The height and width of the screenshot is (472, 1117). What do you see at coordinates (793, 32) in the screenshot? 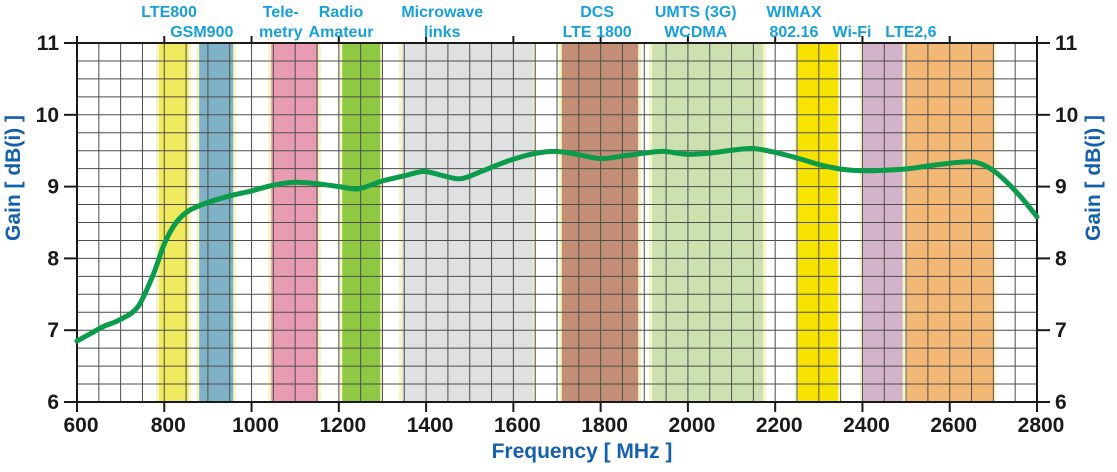
I see `band-label-line2: 802.16` at bounding box center [793, 32].